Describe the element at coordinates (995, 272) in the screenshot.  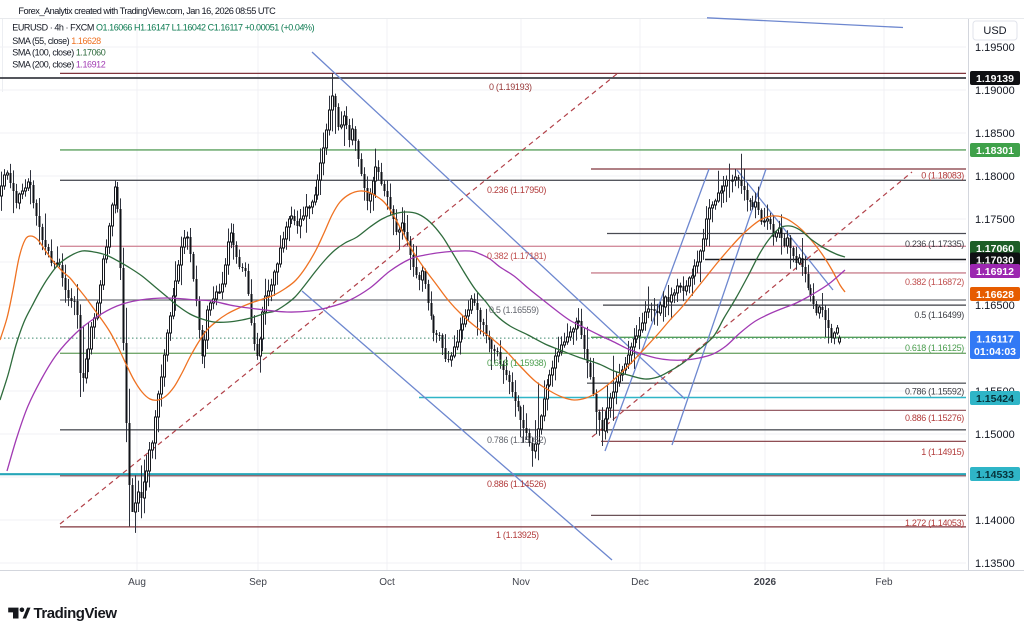
I see `svg-text: 1.16912` at that location.